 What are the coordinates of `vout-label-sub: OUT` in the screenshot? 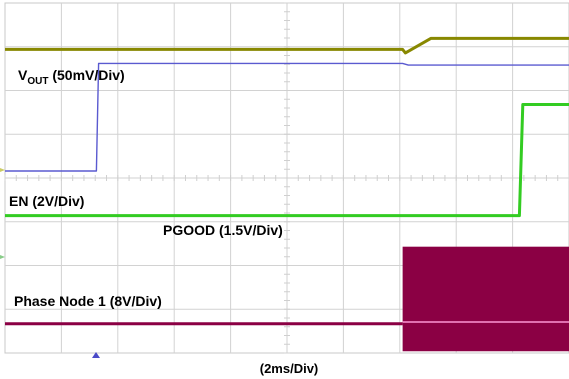 It's located at (37, 81).